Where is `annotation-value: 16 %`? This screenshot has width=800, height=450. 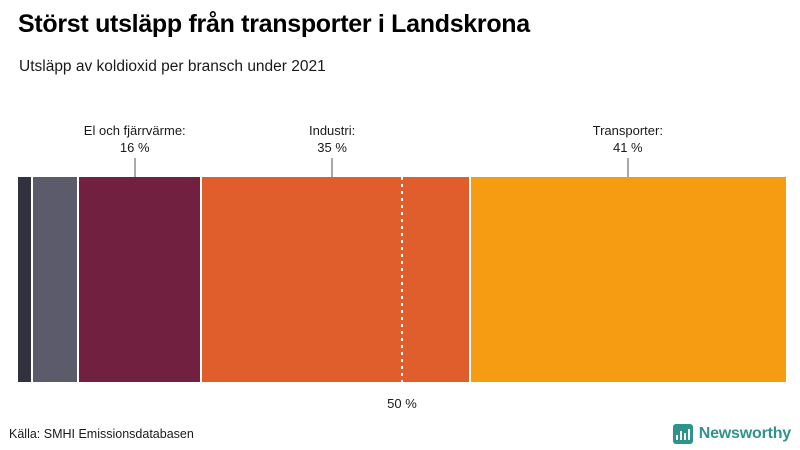 annotation-value: 16 % is located at coordinates (134, 147).